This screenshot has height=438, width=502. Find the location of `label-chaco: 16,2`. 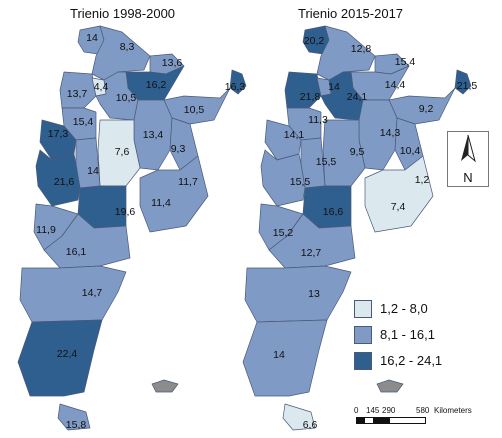

label-chaco: 16,2 is located at coordinates (156, 85).